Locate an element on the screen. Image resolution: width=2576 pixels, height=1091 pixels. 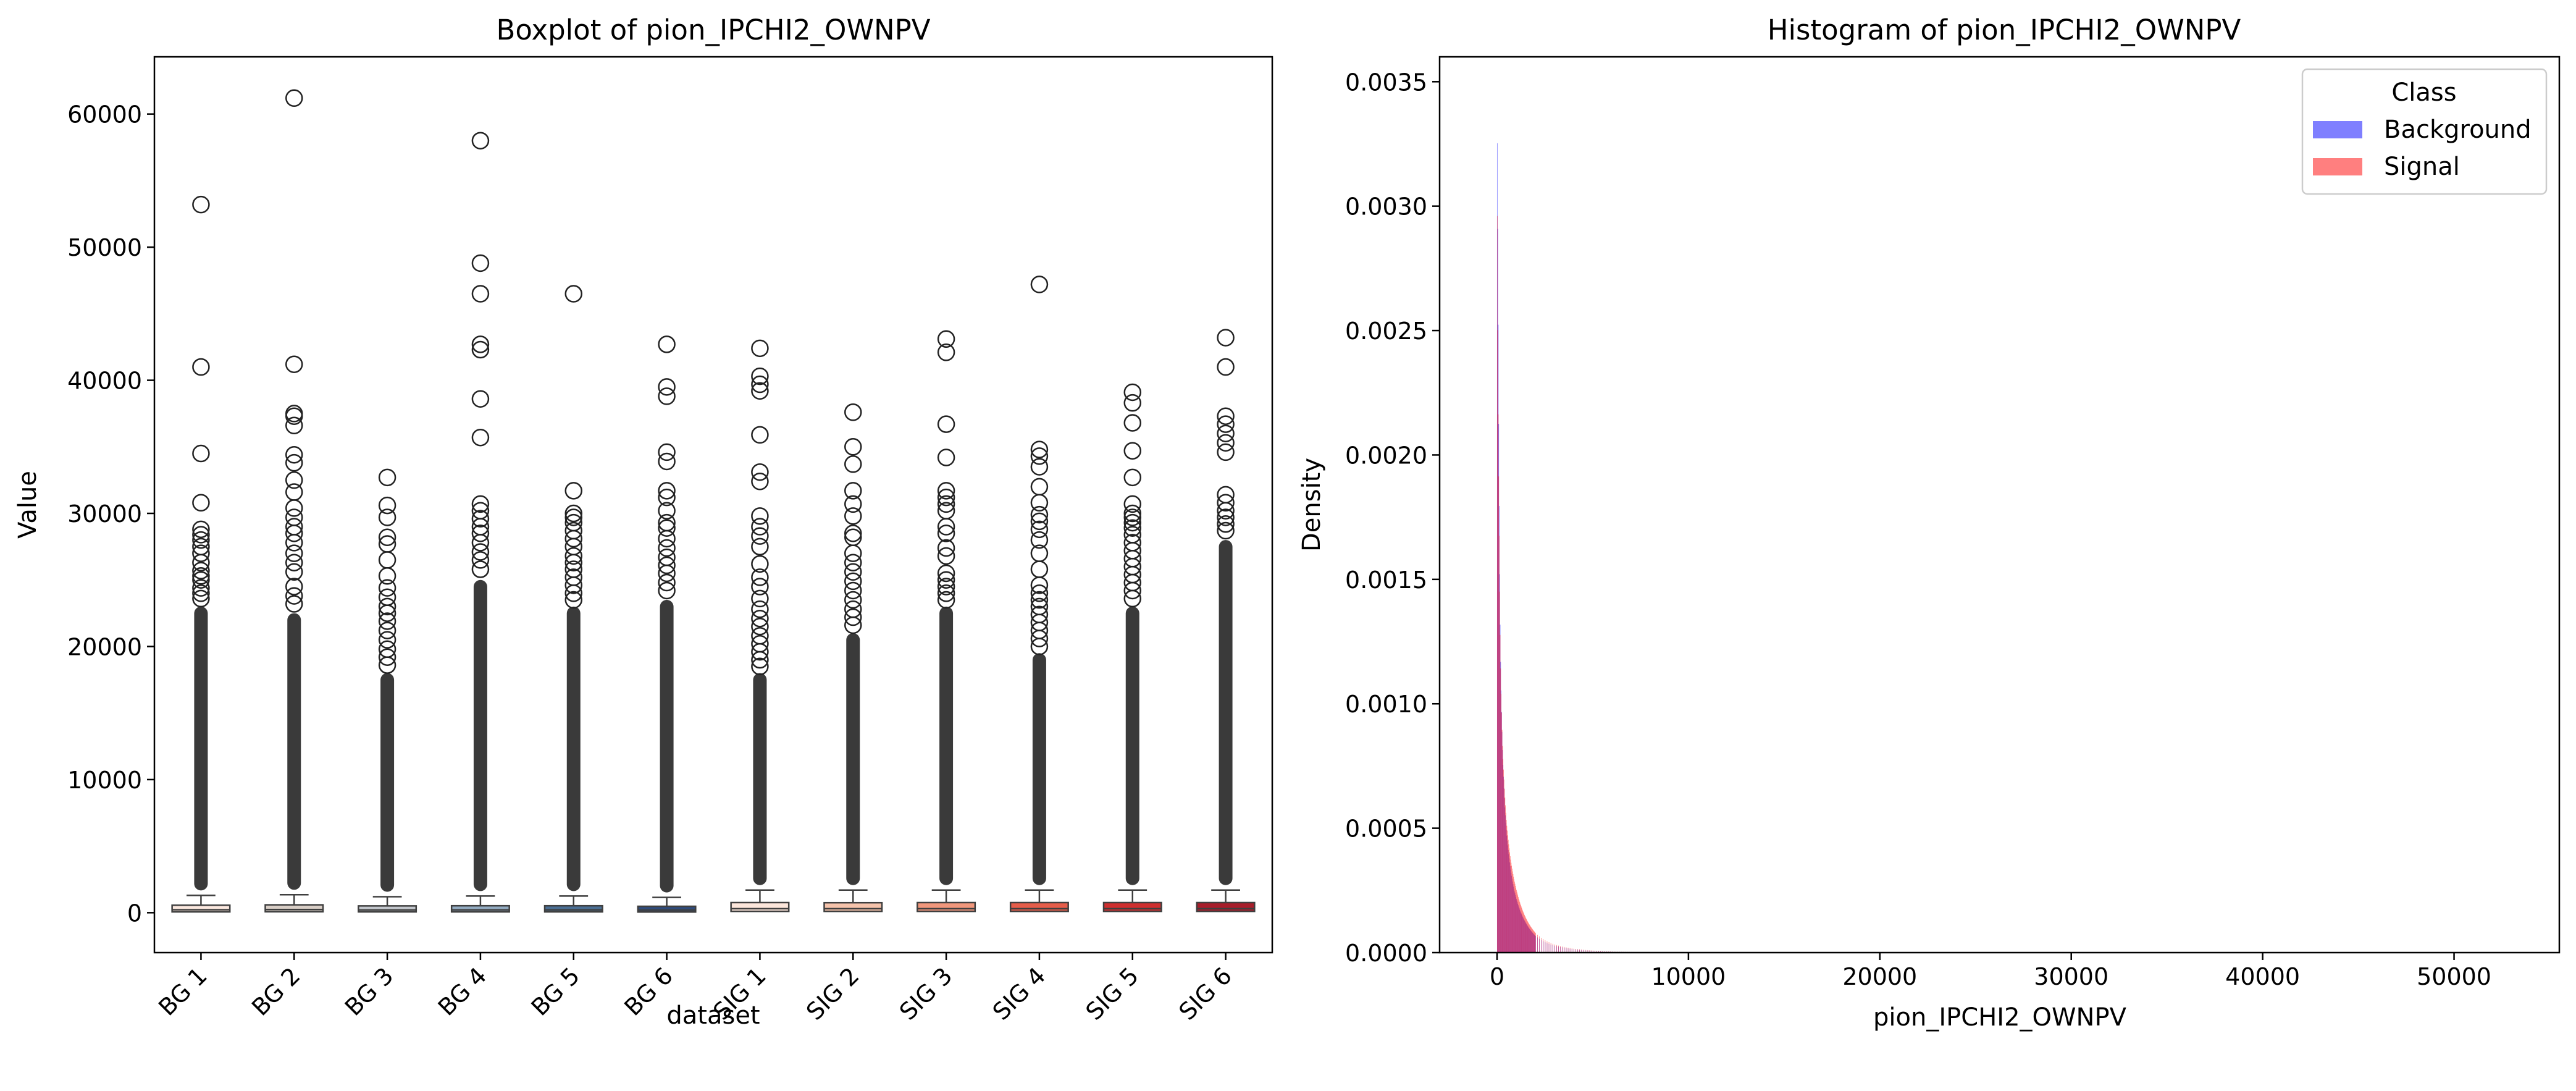
y-tick-label: 0.0025 is located at coordinates (1386, 331).